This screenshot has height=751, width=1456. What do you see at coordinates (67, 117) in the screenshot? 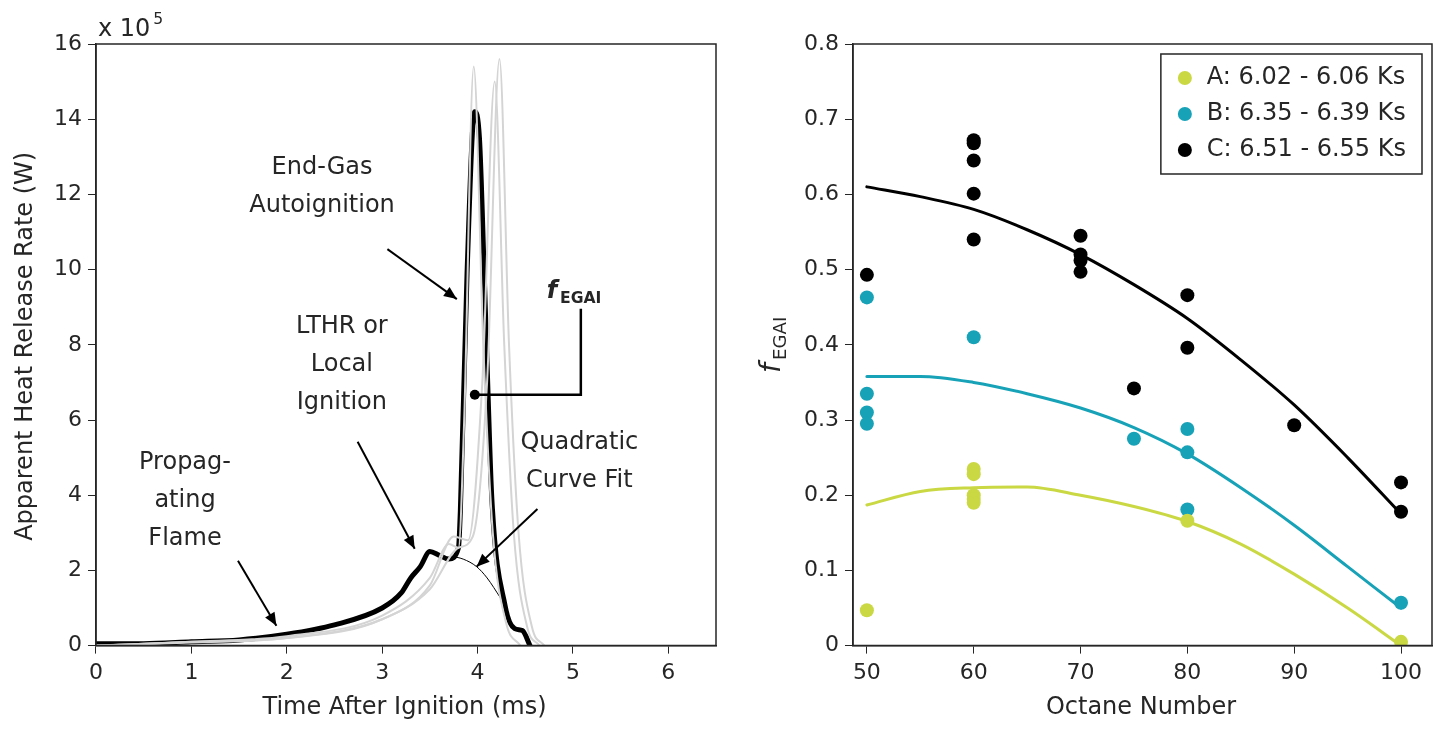
I see `y-tick-label: 14` at bounding box center [67, 117].